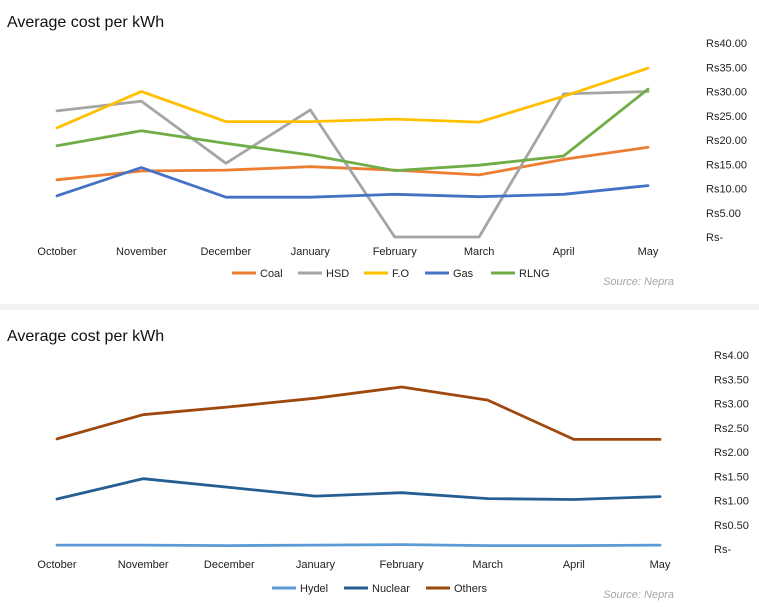  I want to click on y-tick-label: Rs1.50, so click(731, 477).